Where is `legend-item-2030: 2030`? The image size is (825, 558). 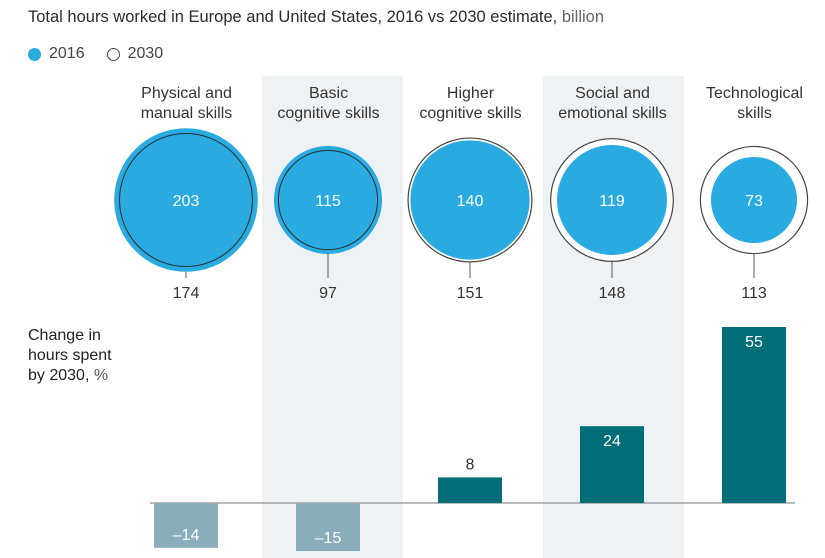
legend-item-2030: 2030 is located at coordinates (135, 54).